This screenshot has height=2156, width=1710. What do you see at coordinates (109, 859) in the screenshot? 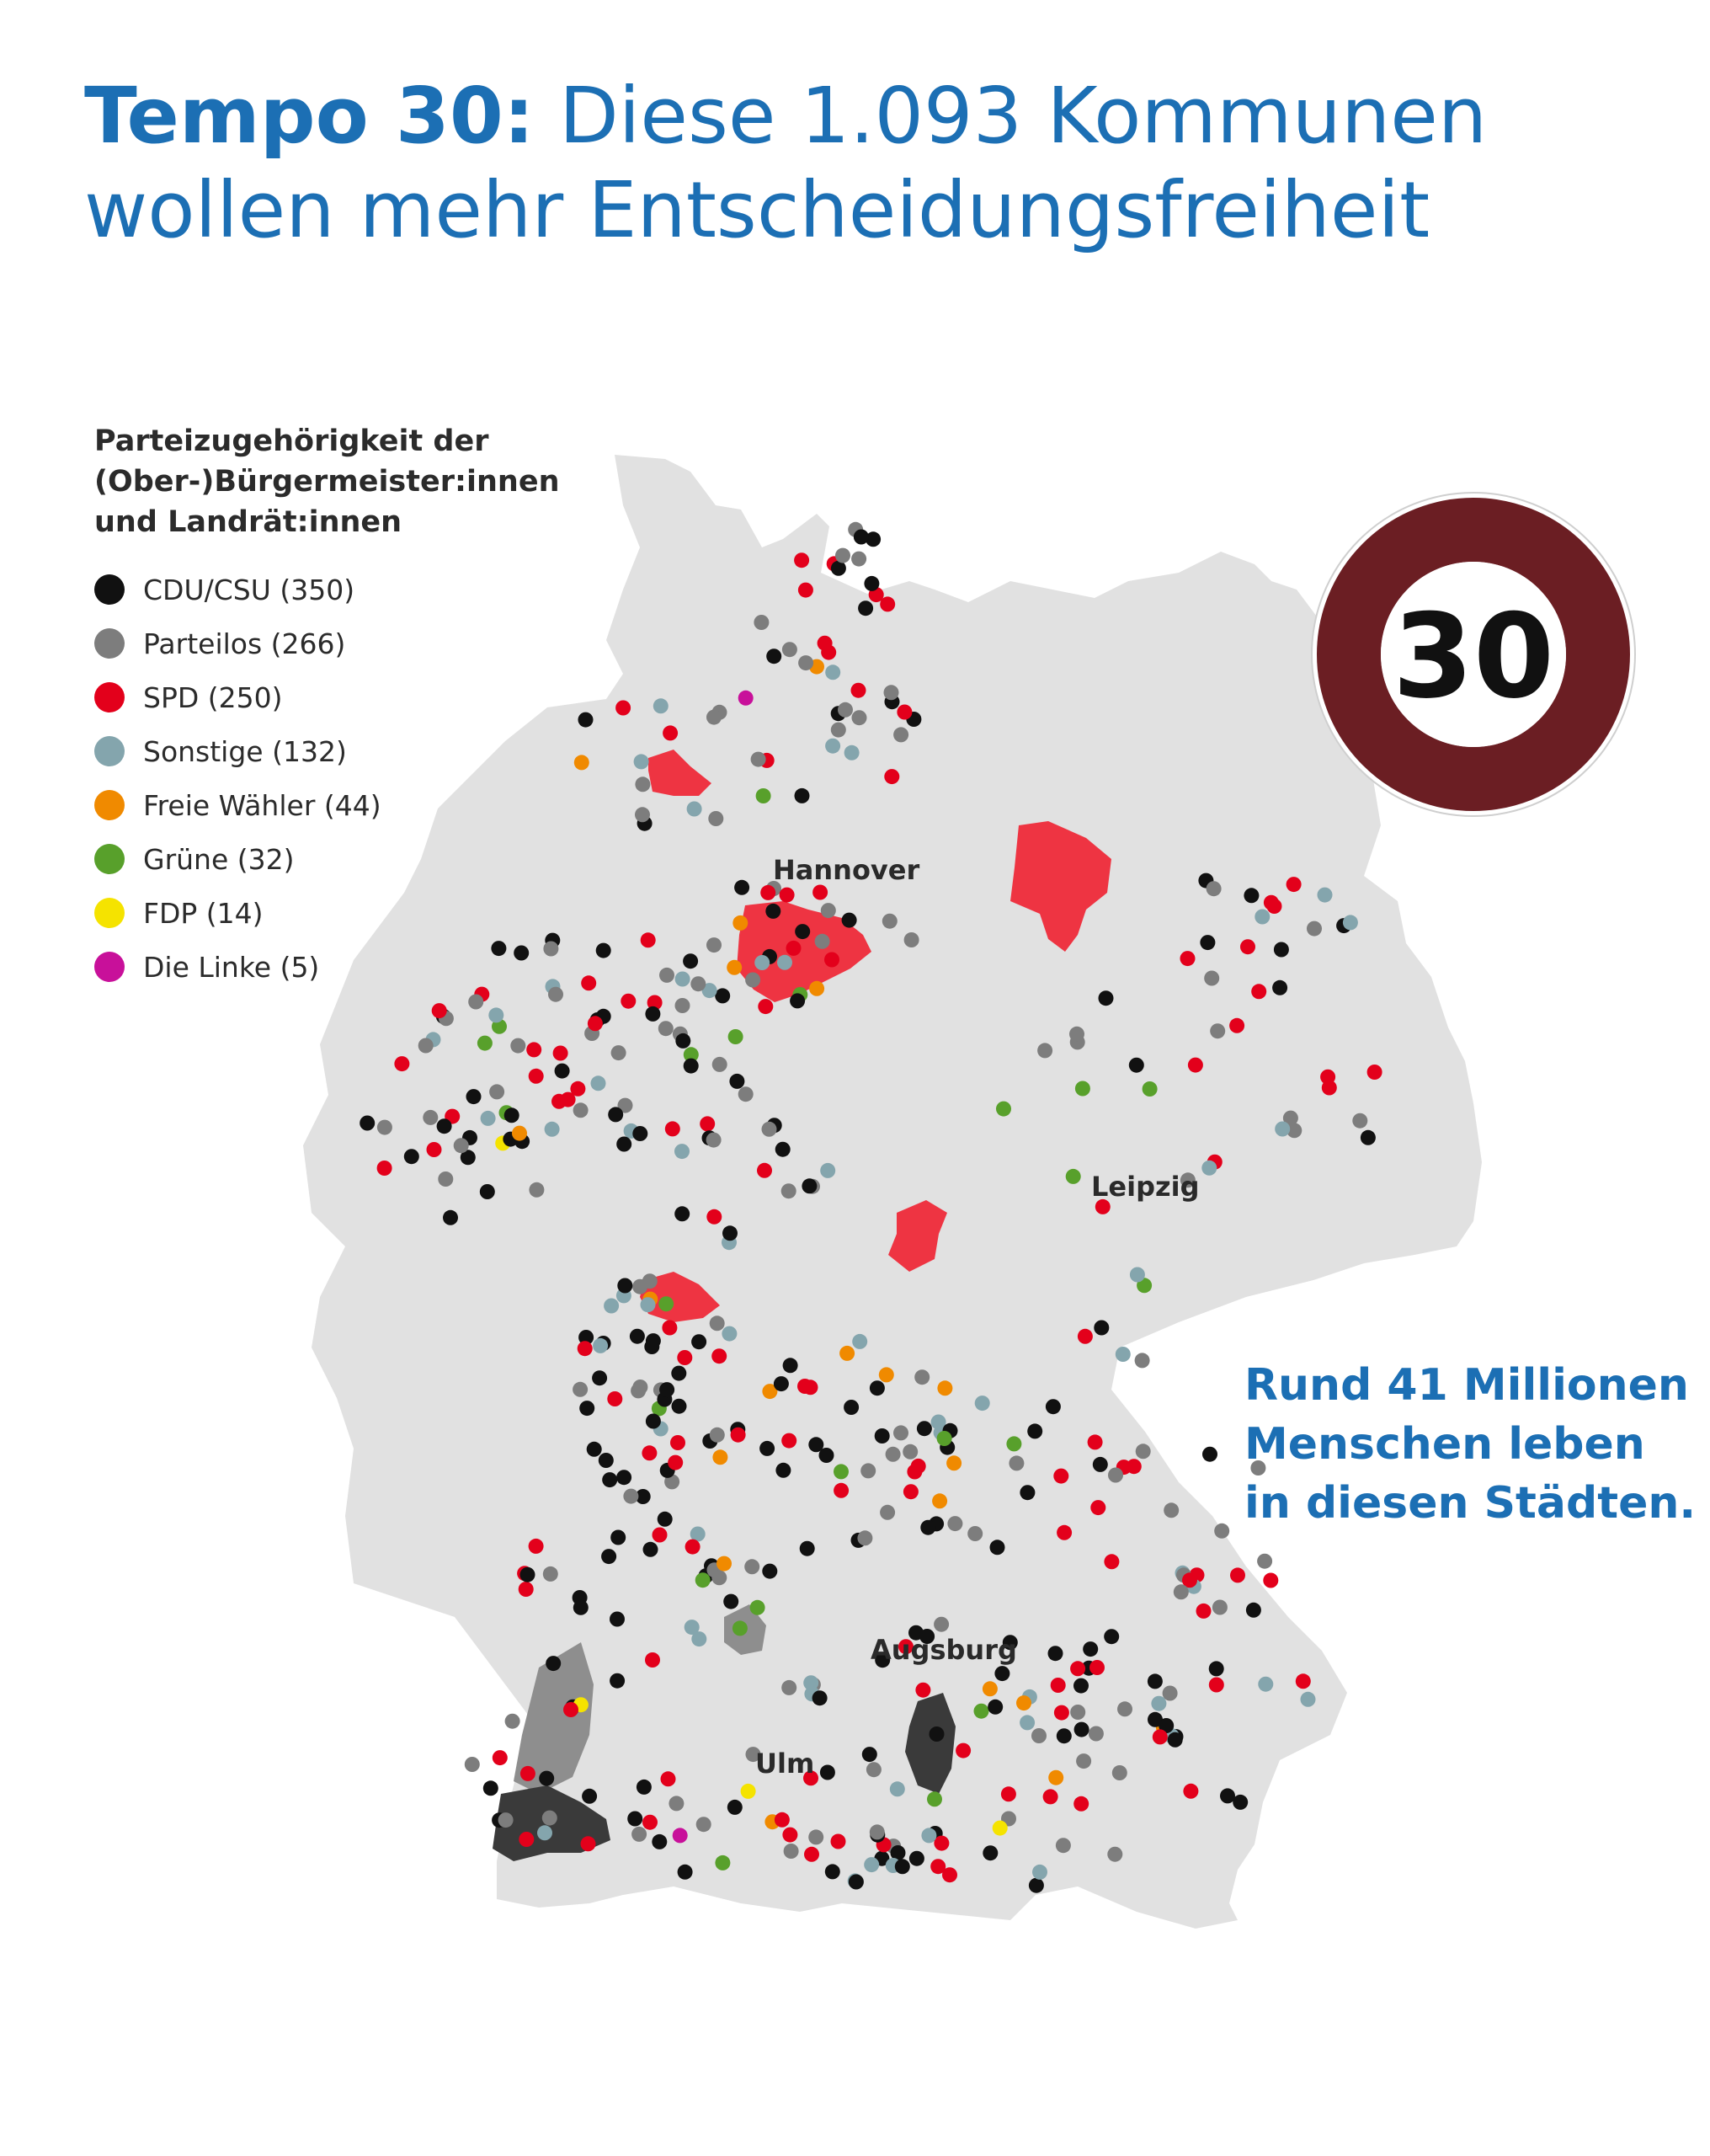
I see `legend-dot-gr` at bounding box center [109, 859].